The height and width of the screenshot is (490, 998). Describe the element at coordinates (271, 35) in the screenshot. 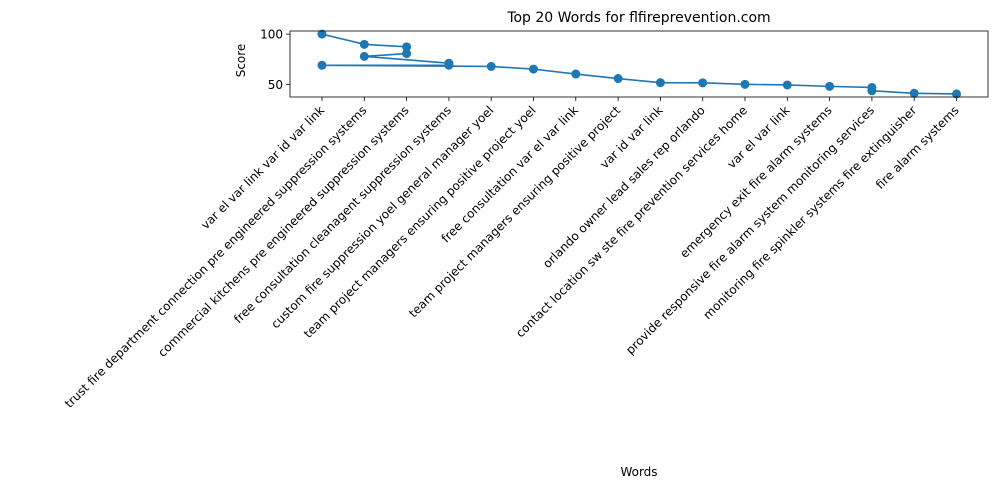

I see `y-tick-label: 100` at that location.